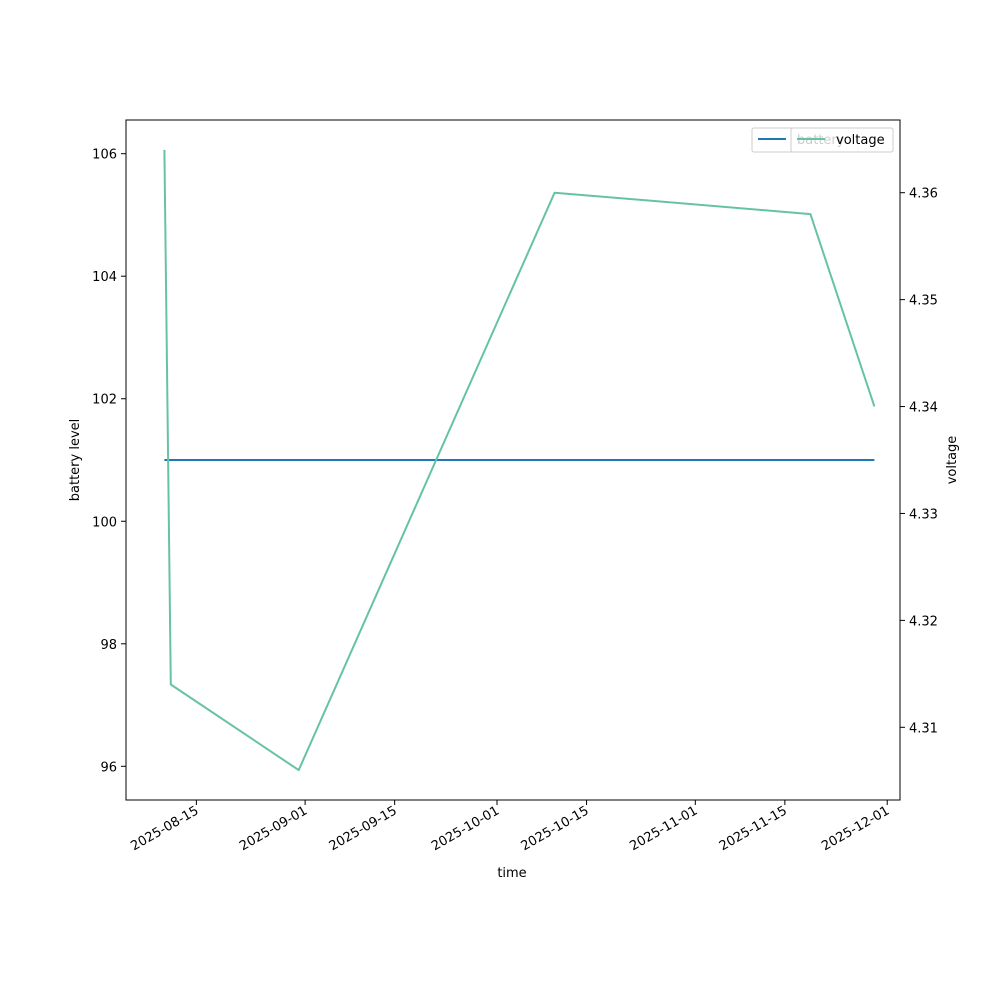  Describe the element at coordinates (923, 514) in the screenshot. I see `right-y-tick-label: 4.33` at that location.